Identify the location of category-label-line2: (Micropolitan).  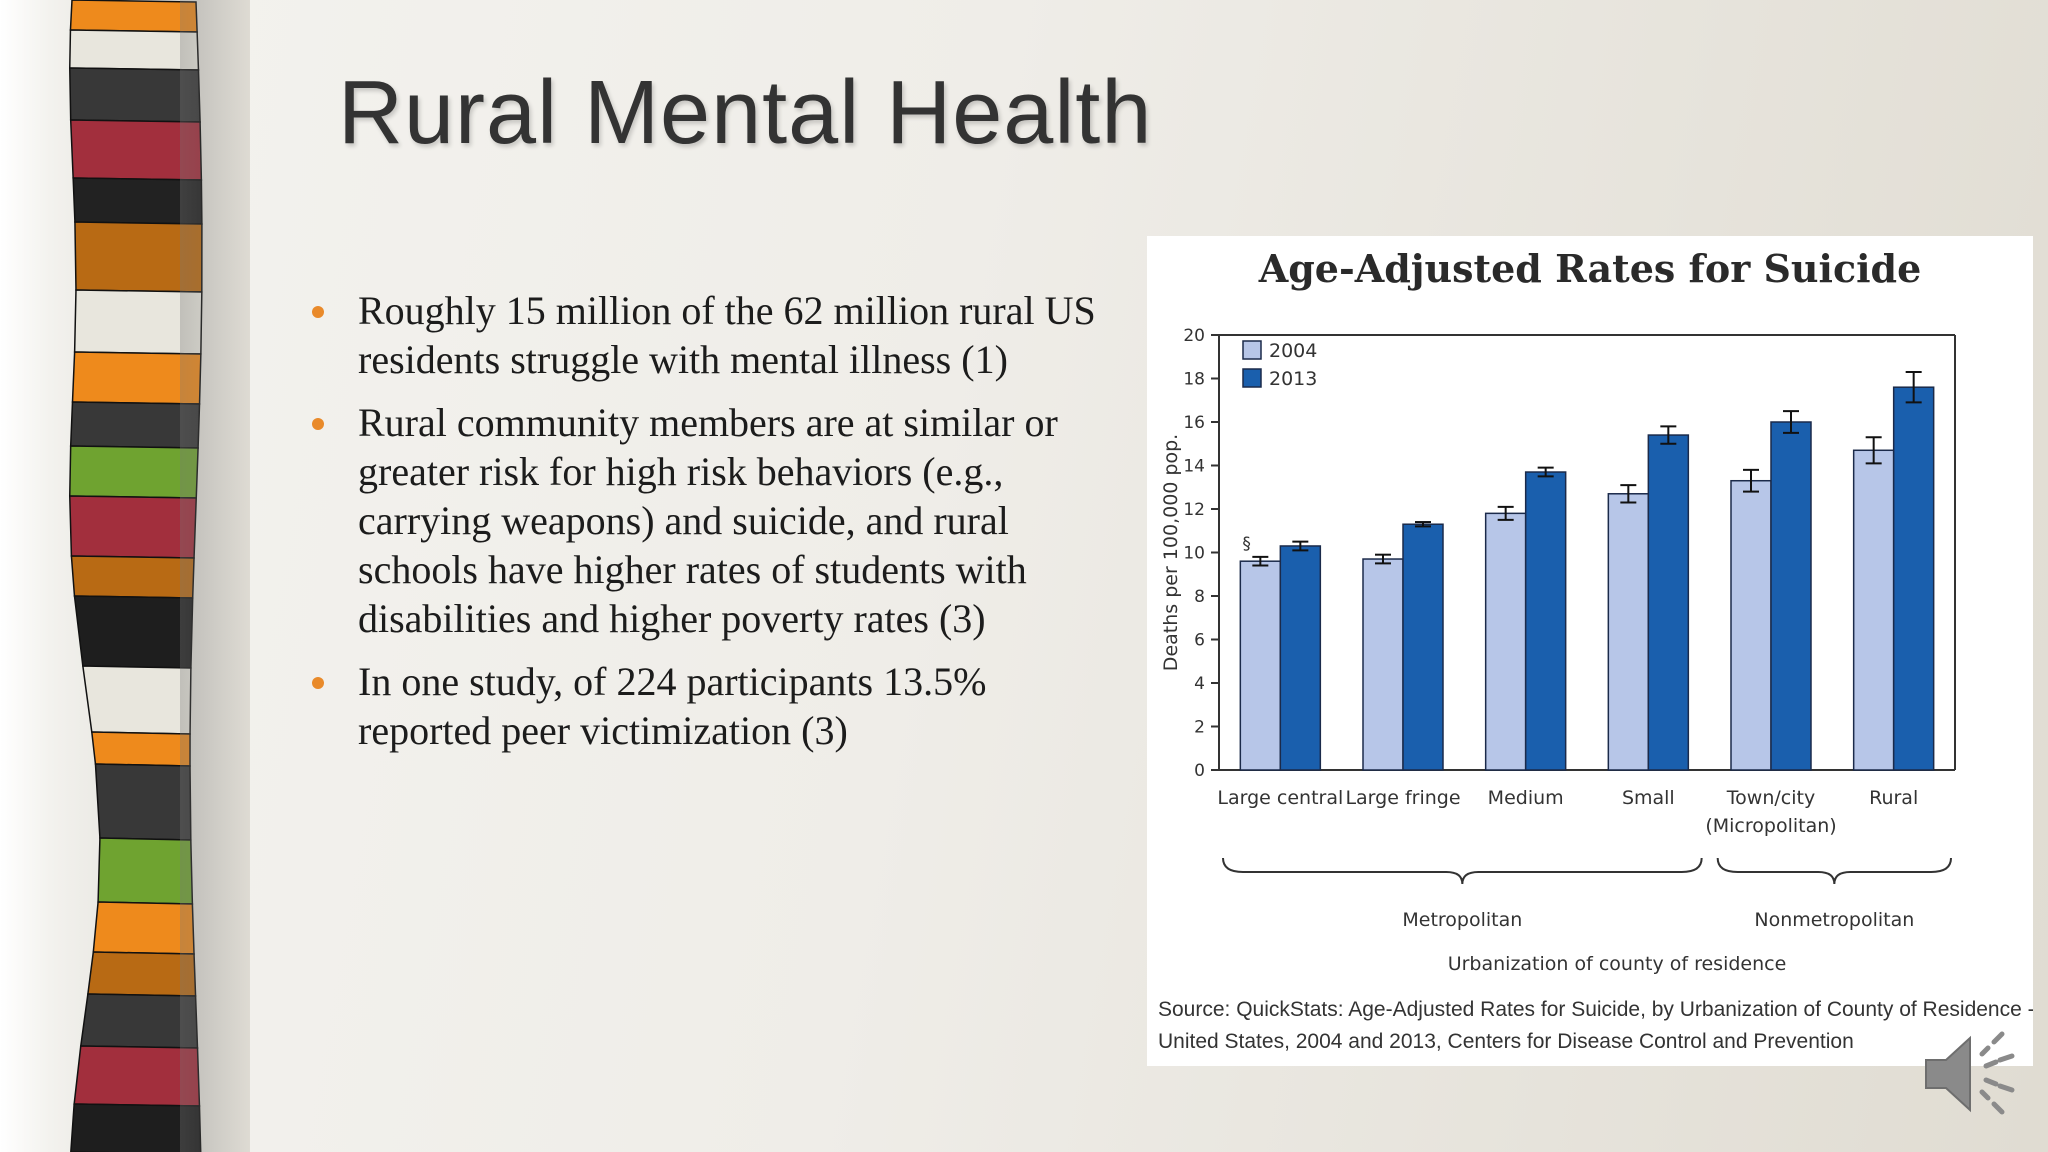
(1770, 826).